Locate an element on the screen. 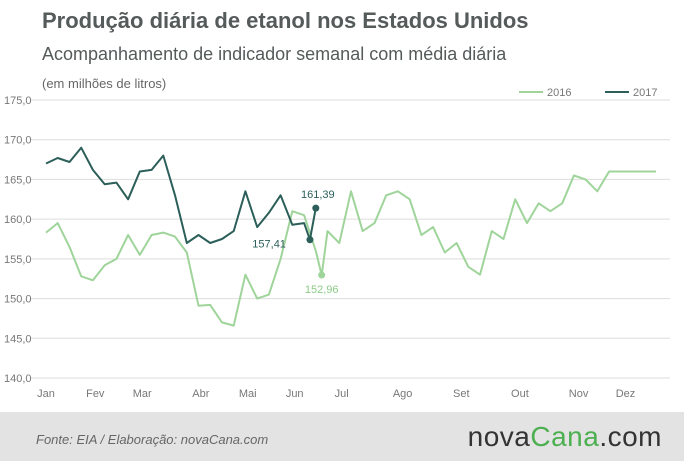 This screenshot has height=461, width=684. y-tick-label: 160,0 is located at coordinates (18, 220).